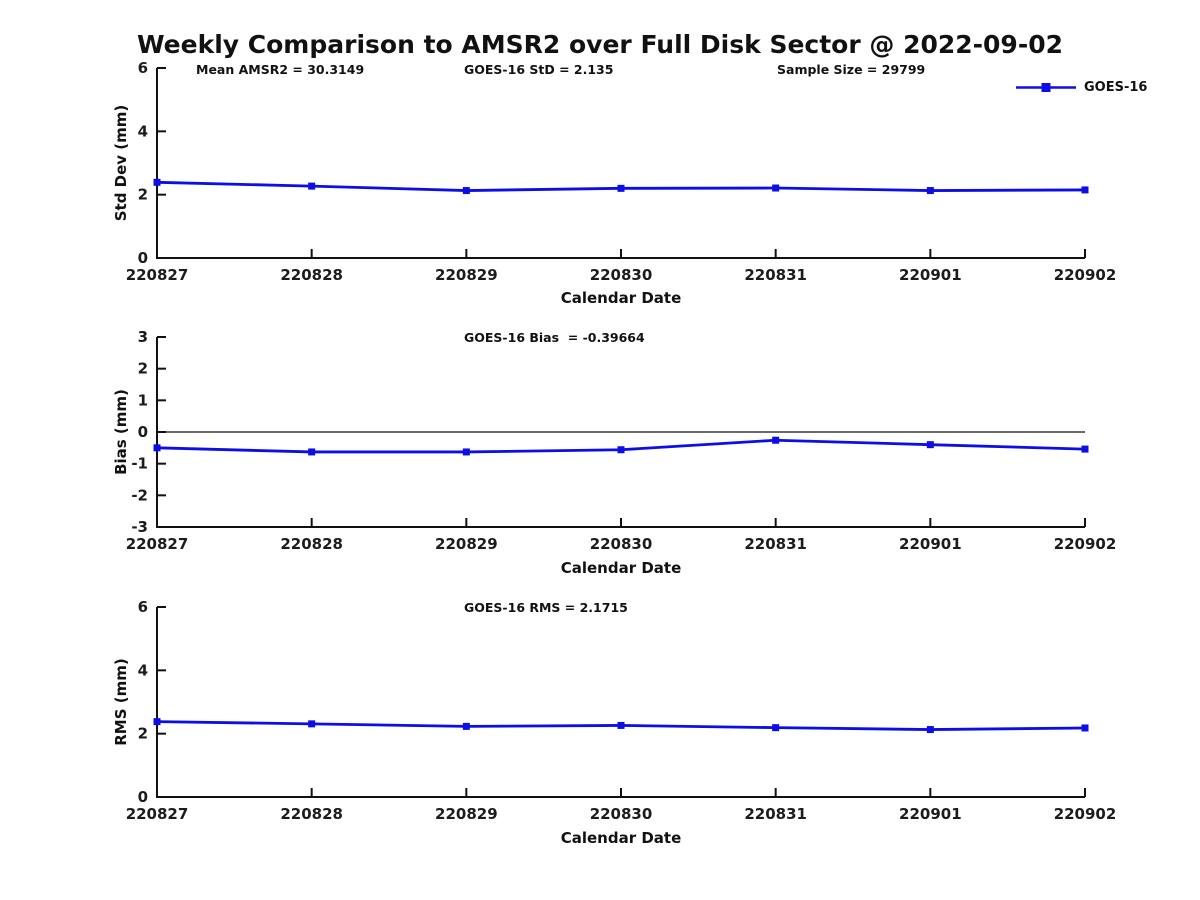 The image size is (1200, 900). What do you see at coordinates (139, 527) in the screenshot?
I see `y-tick-label: -3` at bounding box center [139, 527].